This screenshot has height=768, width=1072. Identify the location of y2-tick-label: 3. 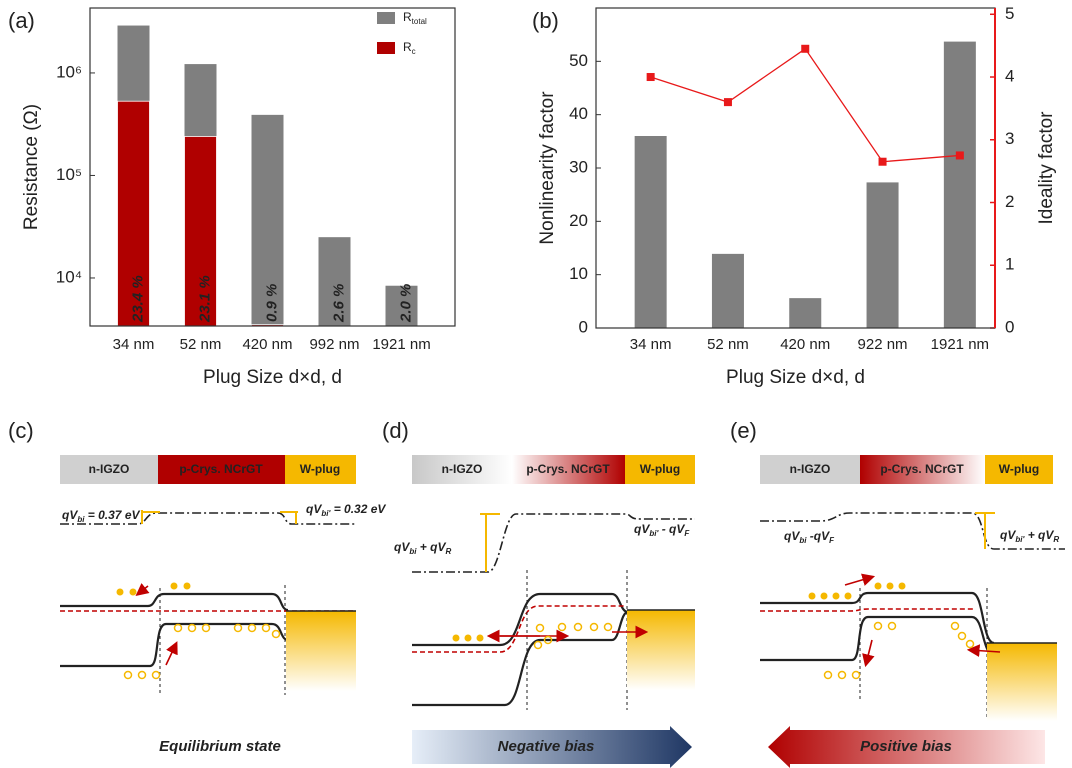
(1009, 138).